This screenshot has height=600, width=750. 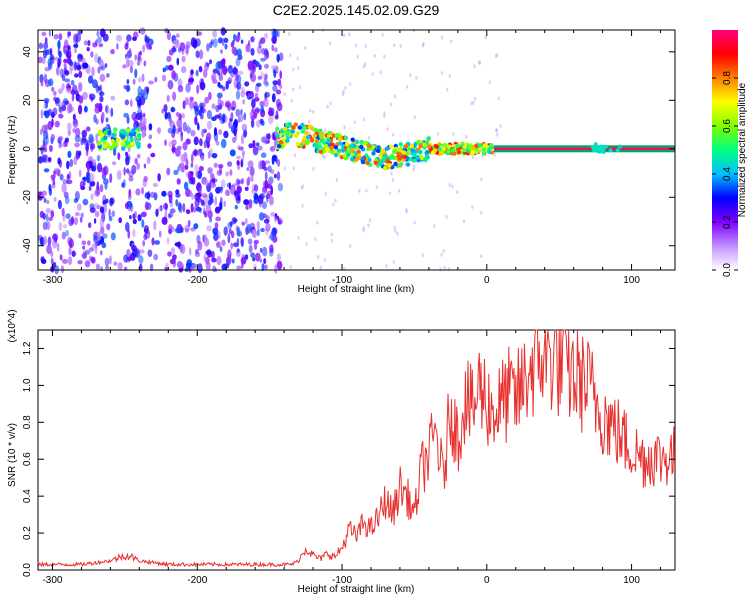 I want to click on colorbar-ticks: 0.0 0.2 0.4 0.6 0.8, so click(x=725, y=174).